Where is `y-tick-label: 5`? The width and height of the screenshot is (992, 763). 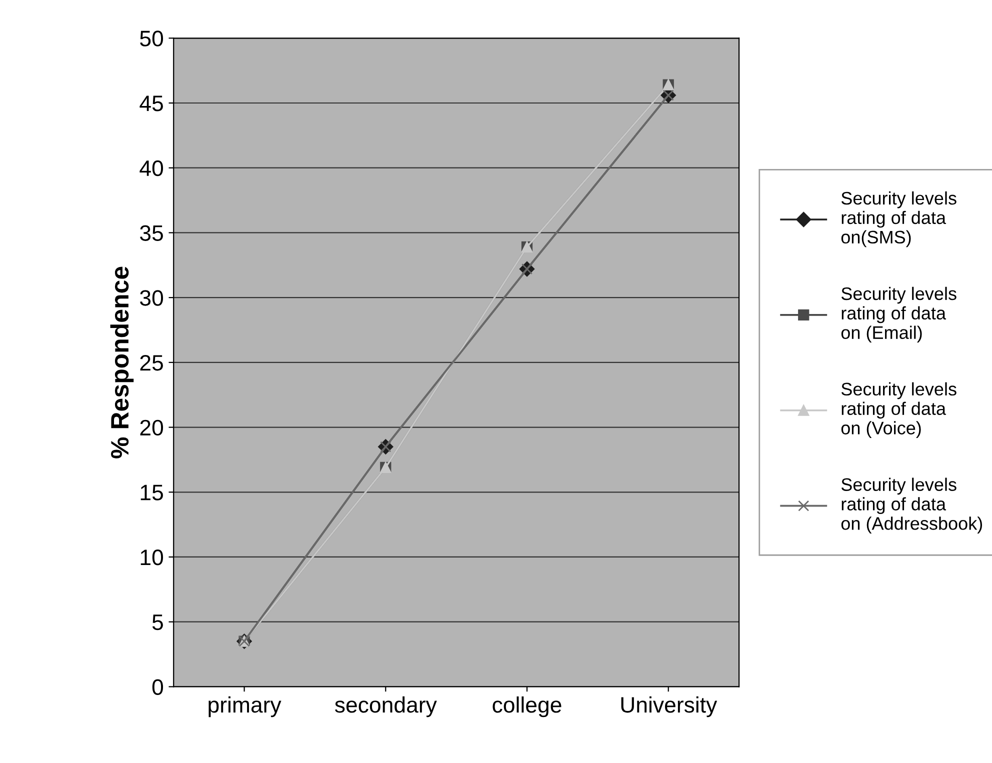
y-tick-label: 5 is located at coordinates (157, 622).